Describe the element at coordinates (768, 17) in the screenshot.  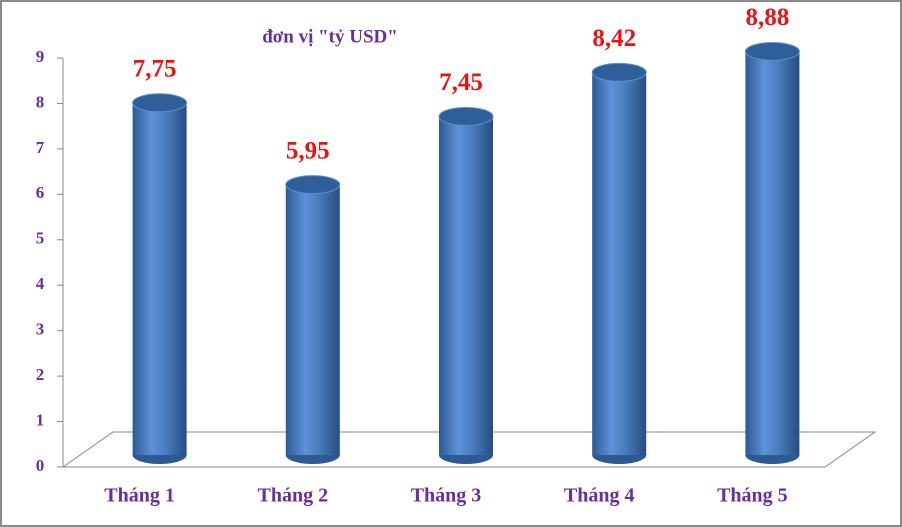
I see `value-label: 8,88` at that location.